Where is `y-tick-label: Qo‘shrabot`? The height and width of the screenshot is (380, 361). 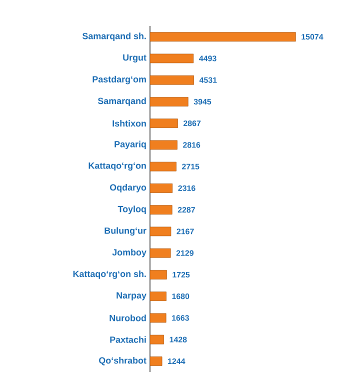
y-tick-label: Qo‘shrabot is located at coordinates (122, 361).